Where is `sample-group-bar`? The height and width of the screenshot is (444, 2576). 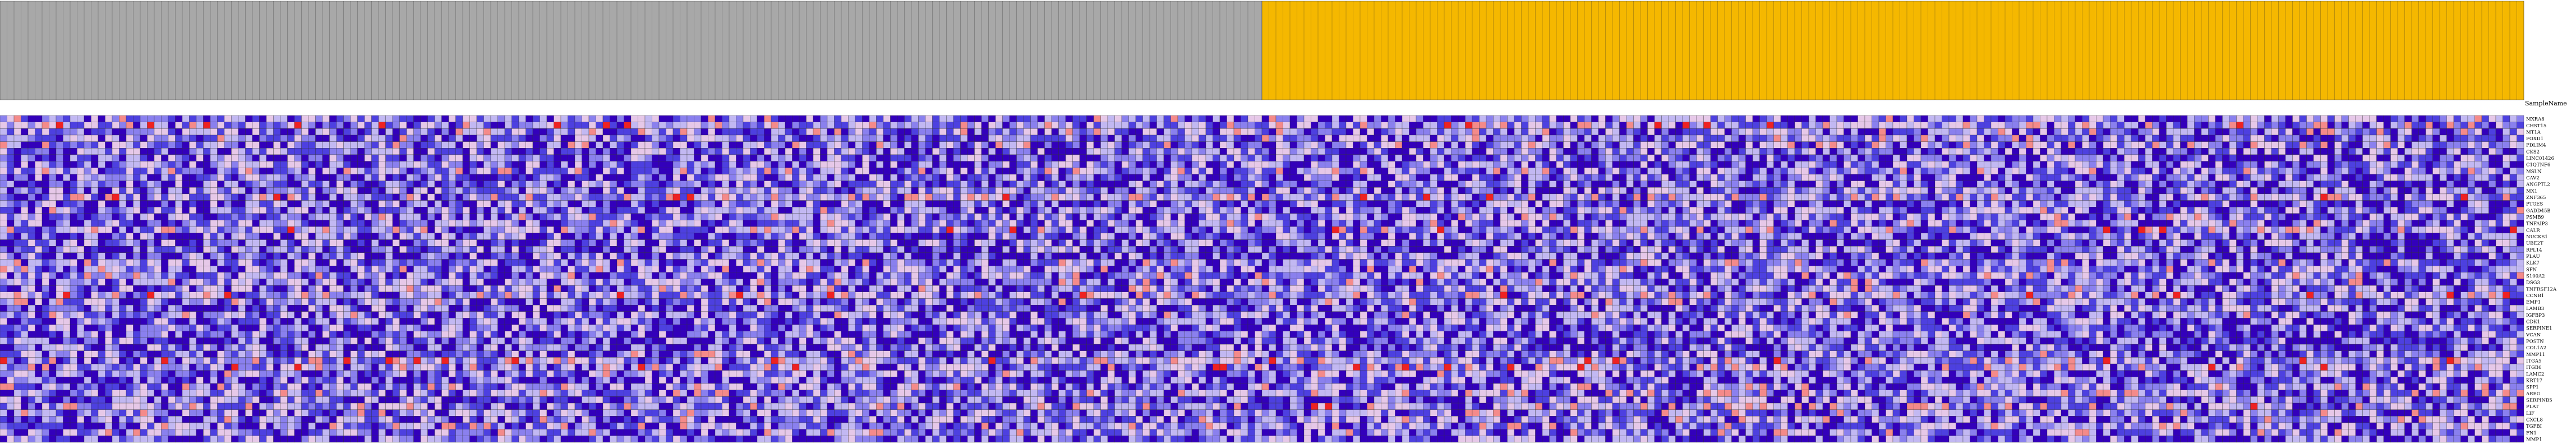 sample-group-bar is located at coordinates (1892, 50).